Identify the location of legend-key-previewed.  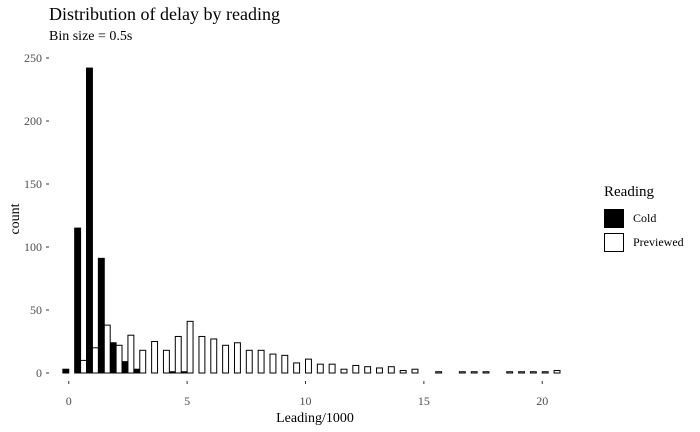
(614, 242).